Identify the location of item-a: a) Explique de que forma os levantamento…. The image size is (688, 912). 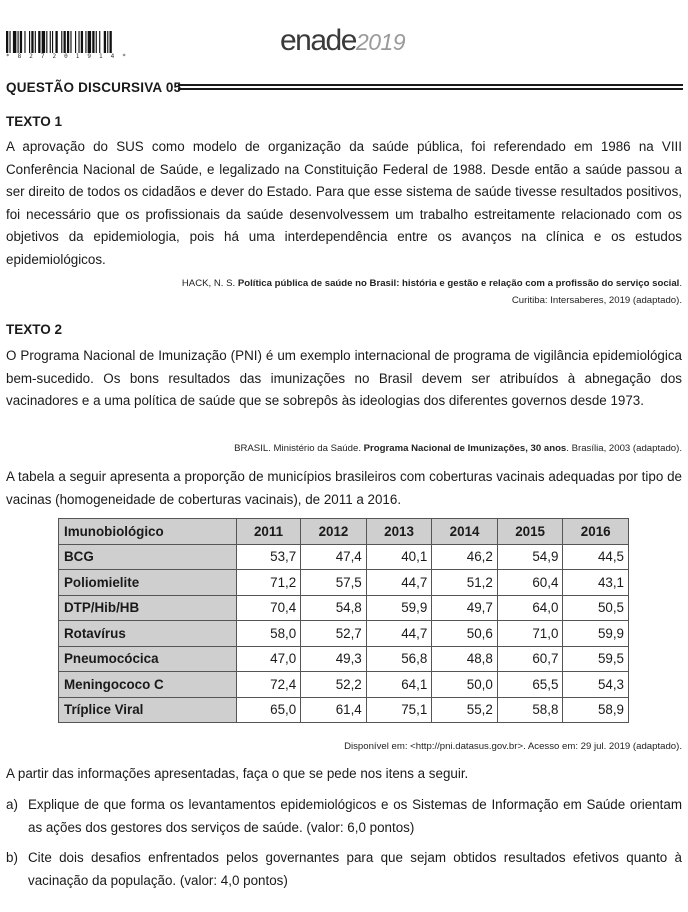
(344, 816).